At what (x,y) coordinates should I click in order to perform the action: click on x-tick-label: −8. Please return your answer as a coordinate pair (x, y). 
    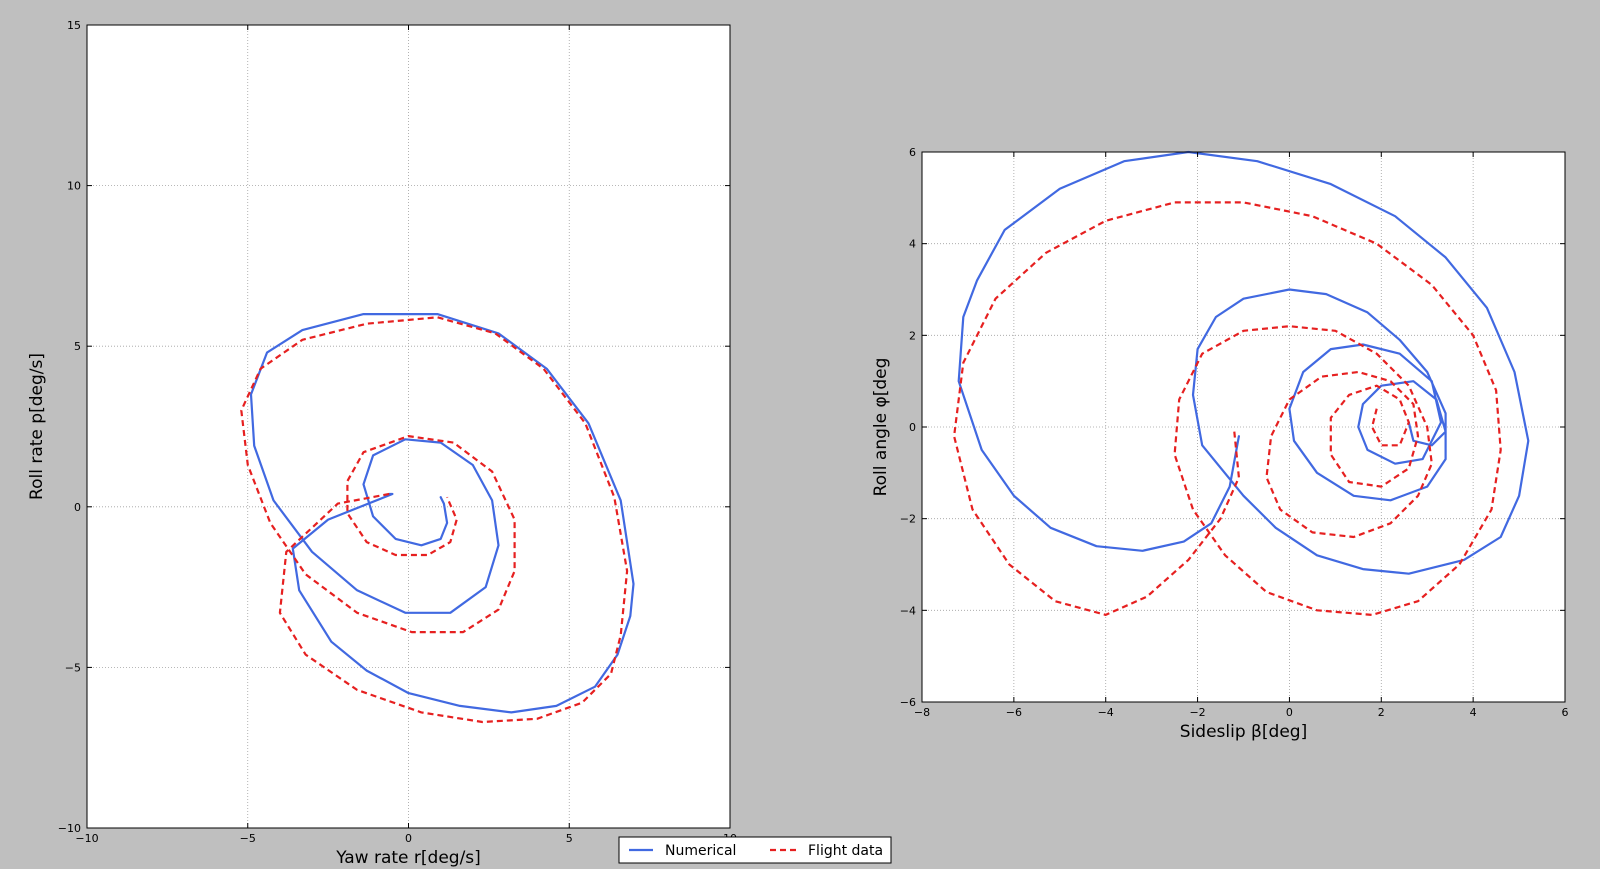
    Looking at the image, I should click on (922, 712).